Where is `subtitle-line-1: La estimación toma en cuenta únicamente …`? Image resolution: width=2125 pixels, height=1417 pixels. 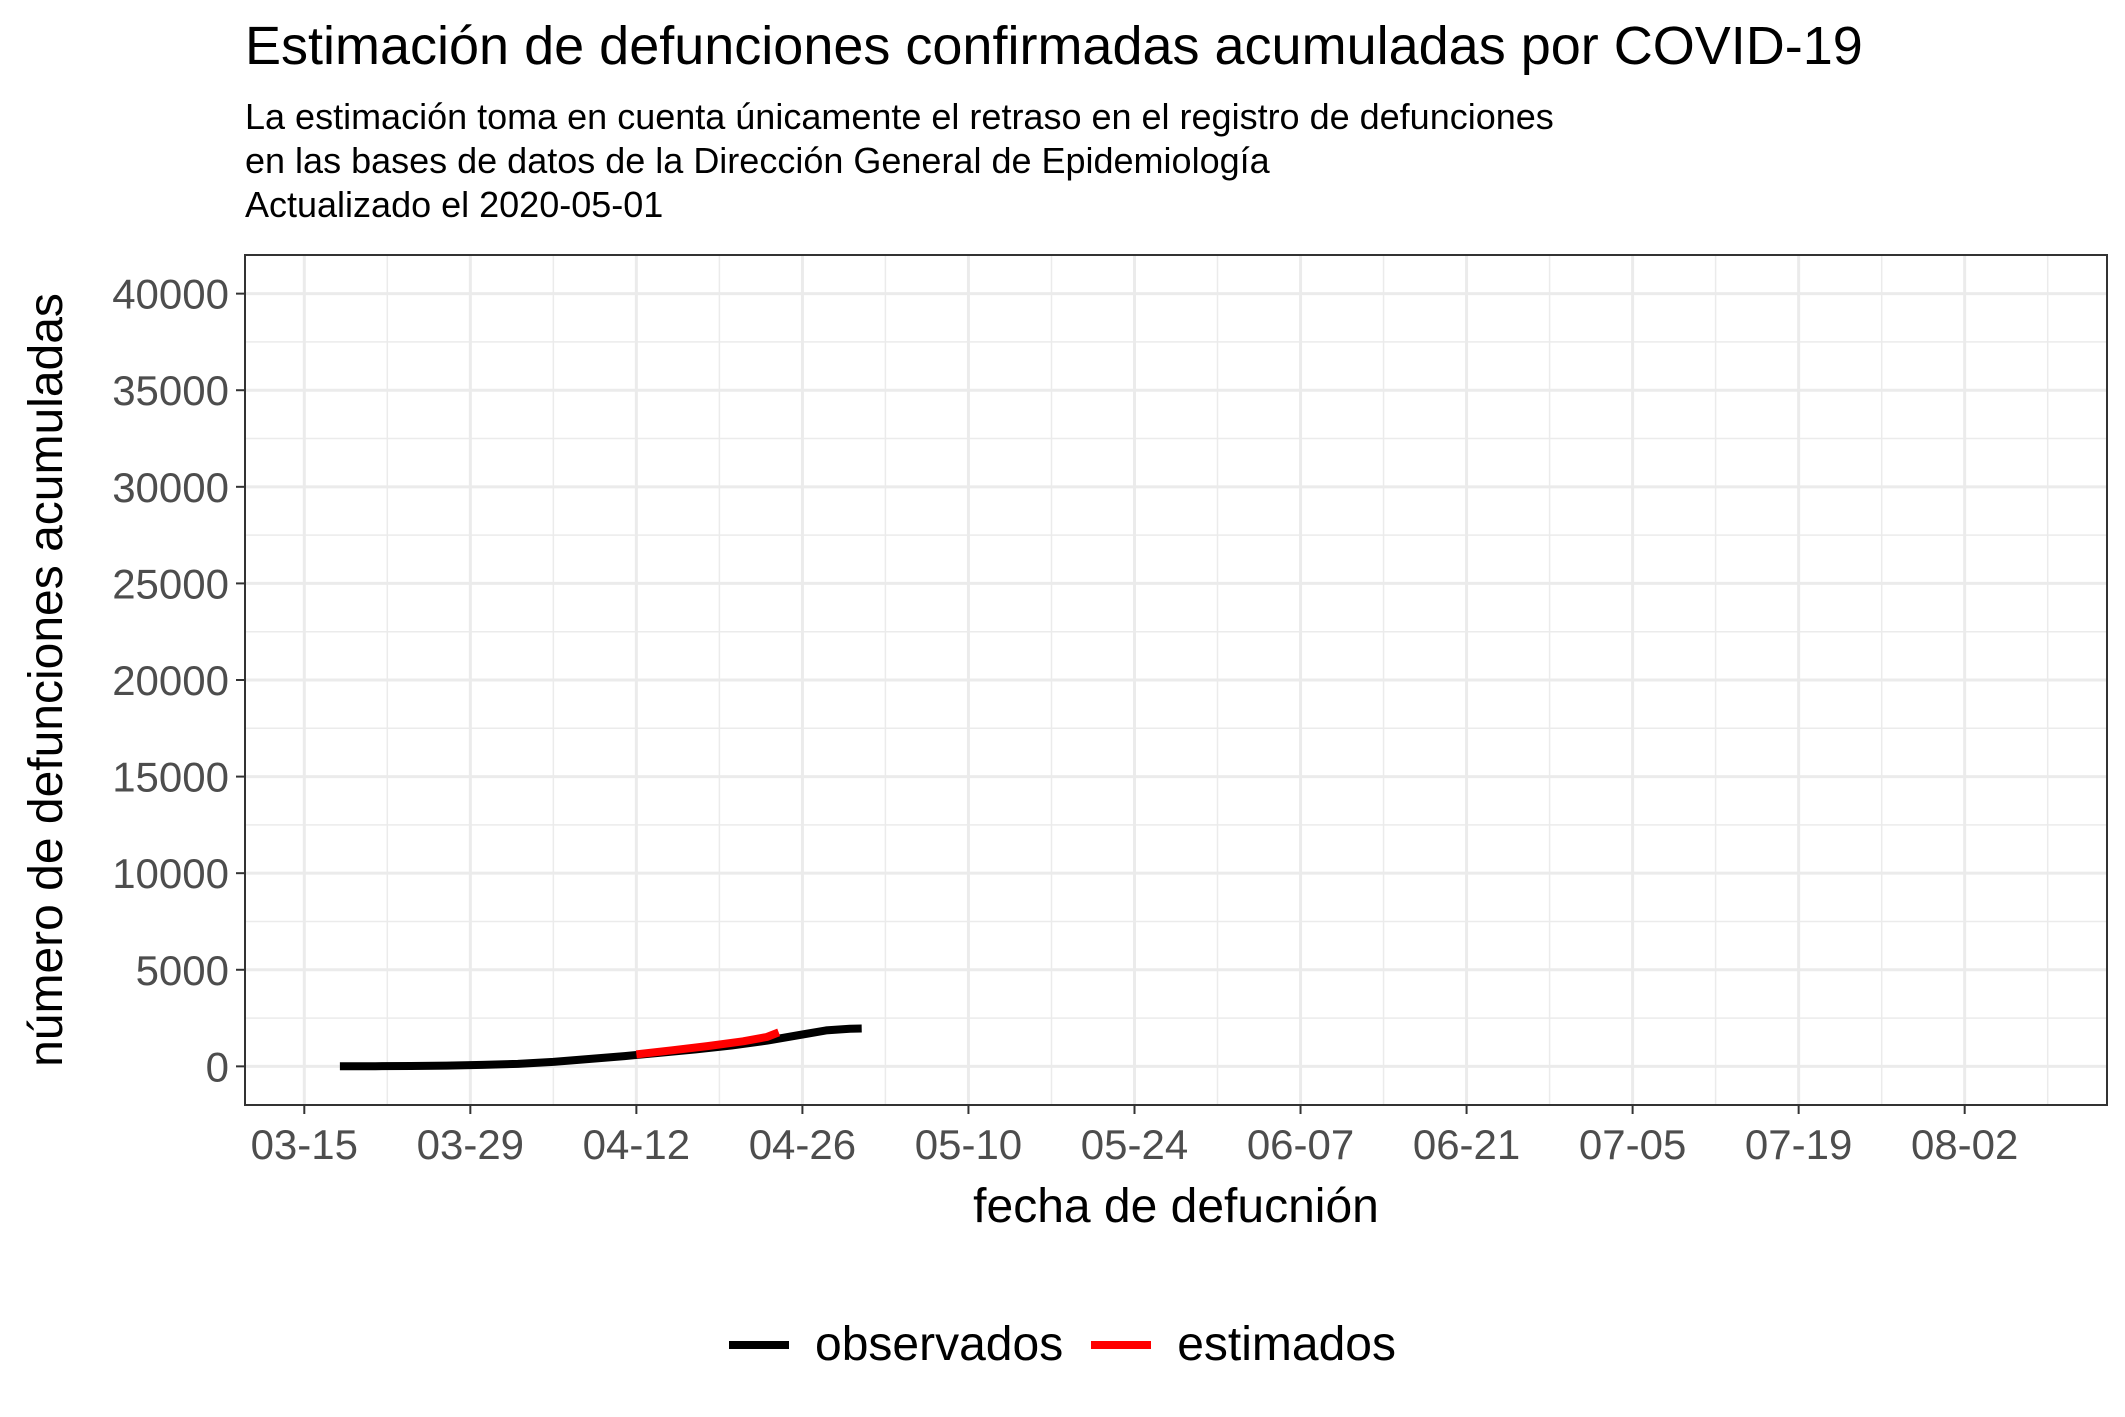 subtitle-line-1: La estimación toma en cuenta únicamente … is located at coordinates (899, 116).